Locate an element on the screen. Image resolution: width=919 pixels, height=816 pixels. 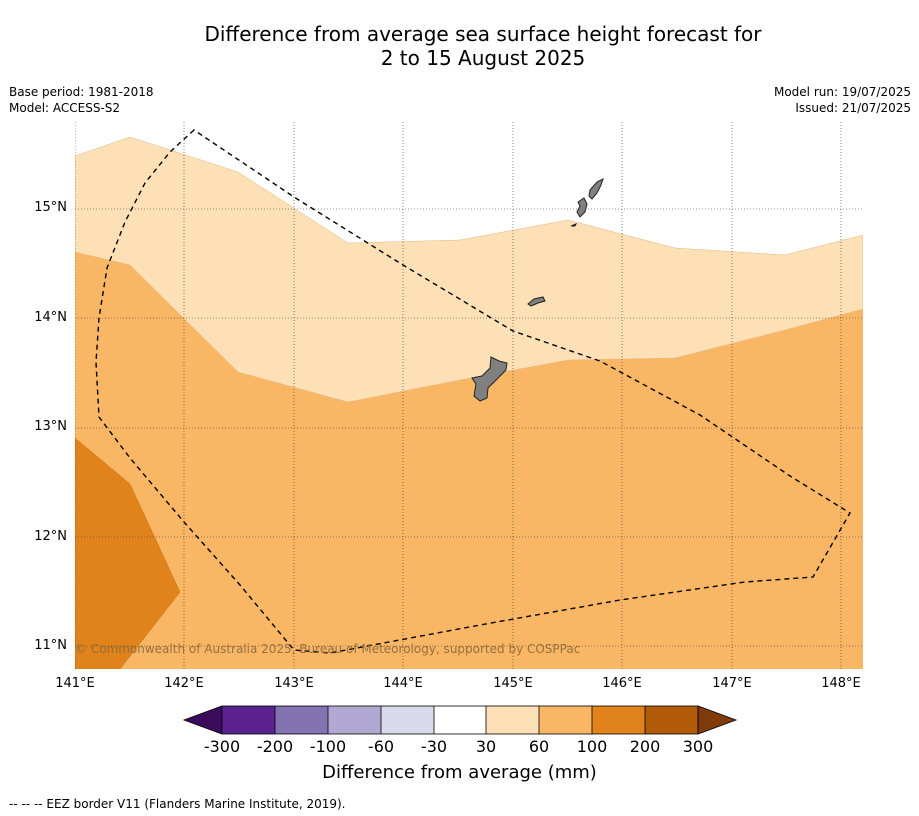
colorbar-tick: -100 is located at coordinates (328, 746).